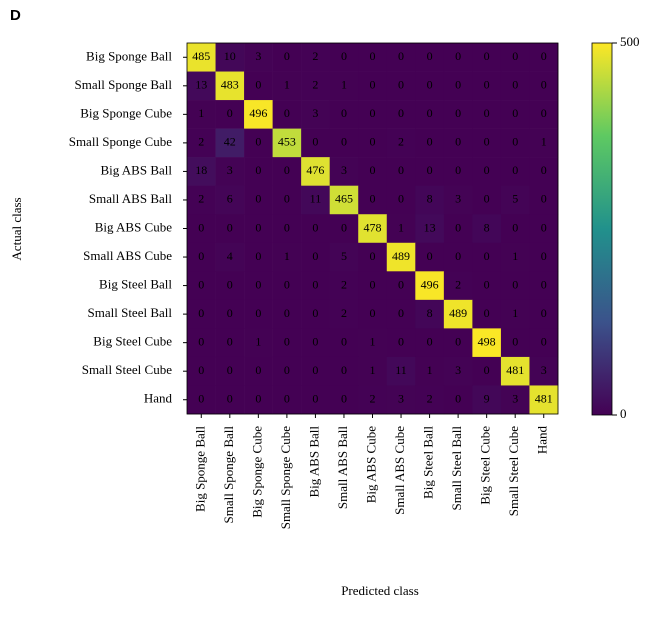  Describe the element at coordinates (228, 475) in the screenshot. I see `x-tick-label: Small Sponge Ball` at that location.